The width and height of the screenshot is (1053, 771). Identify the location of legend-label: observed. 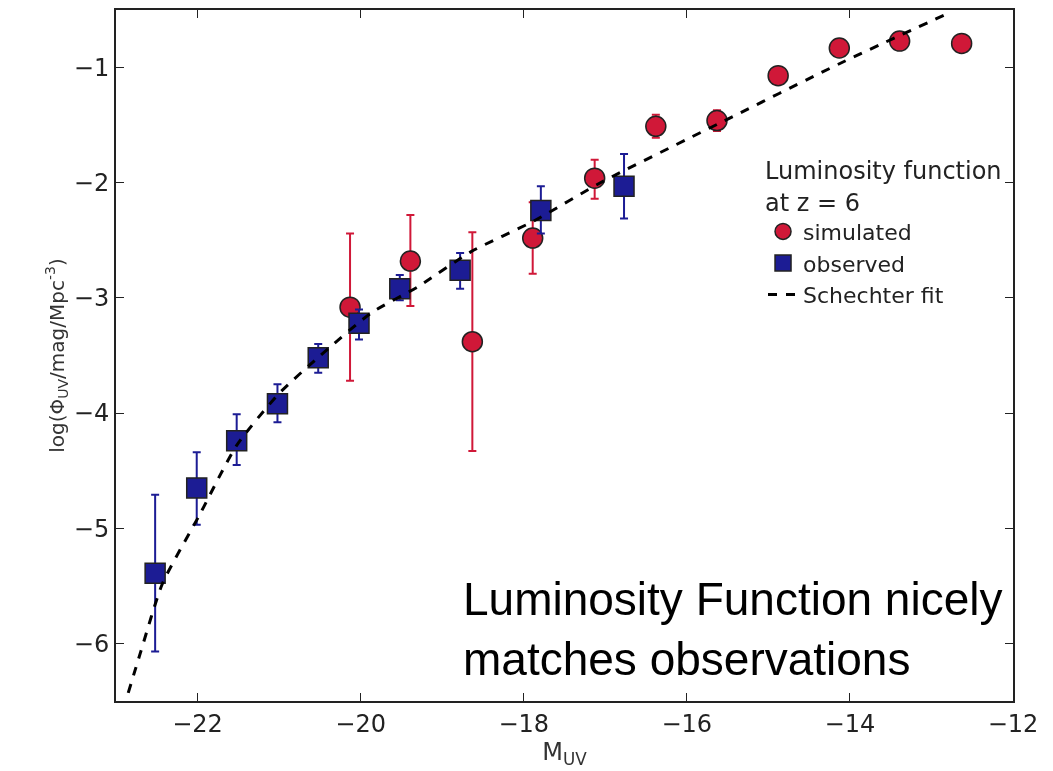
(854, 264).